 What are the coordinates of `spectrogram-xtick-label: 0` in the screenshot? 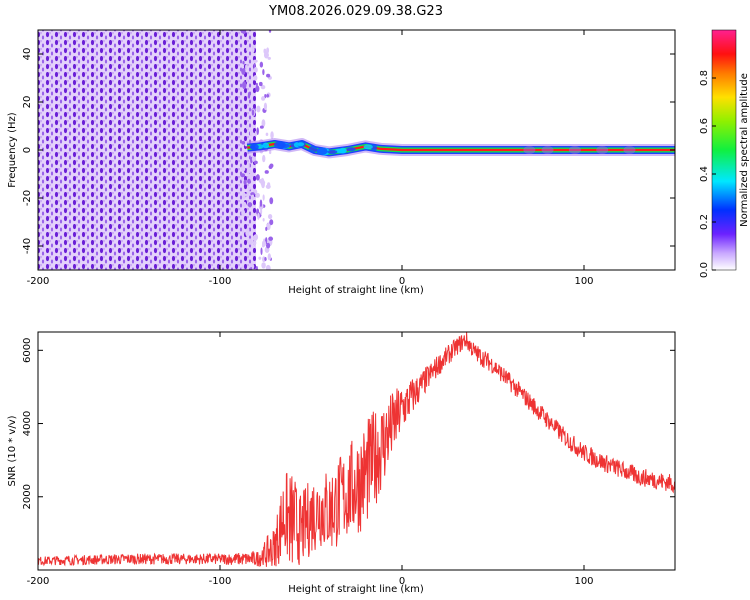 It's located at (402, 281).